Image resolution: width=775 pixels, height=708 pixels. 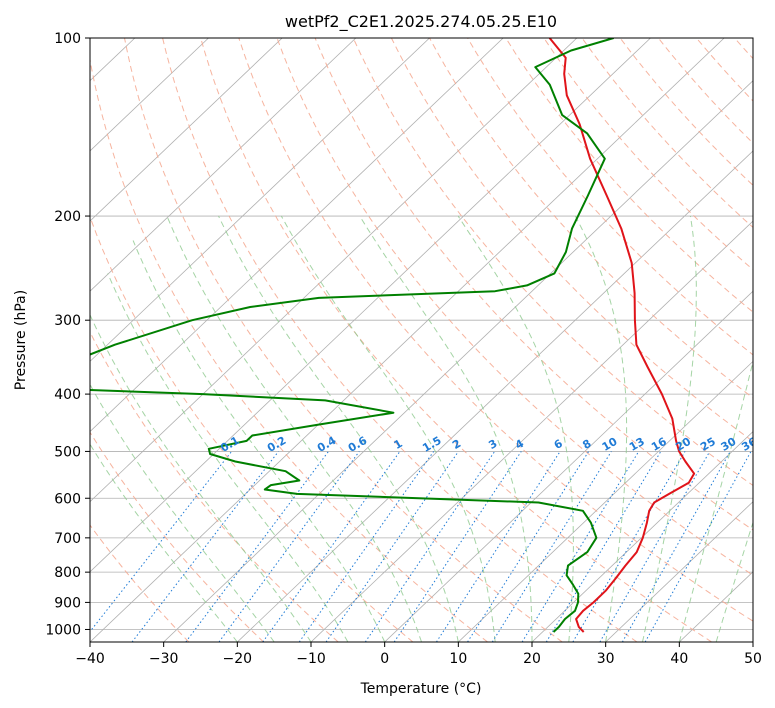 What do you see at coordinates (753, 659) in the screenshot?
I see `x-tick-label: 50` at bounding box center [753, 659].